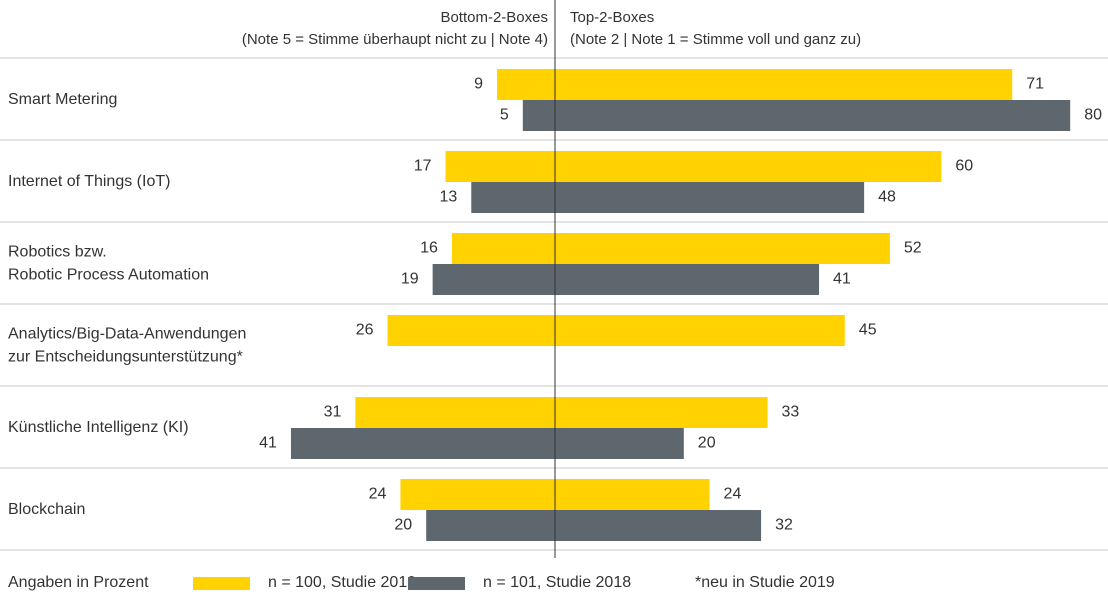  What do you see at coordinates (887, 197) in the screenshot?
I see `value-label: 48` at bounding box center [887, 197].